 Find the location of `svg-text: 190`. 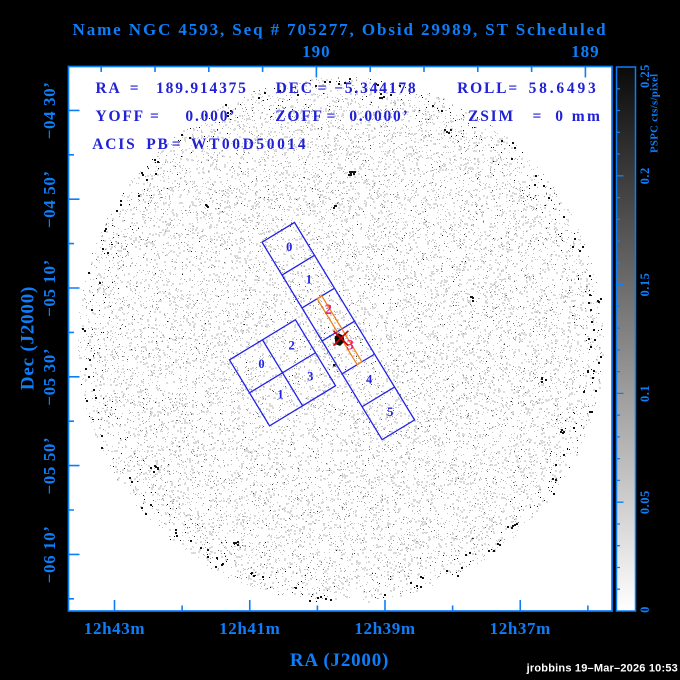

svg-text: 190 is located at coordinates (316, 51).